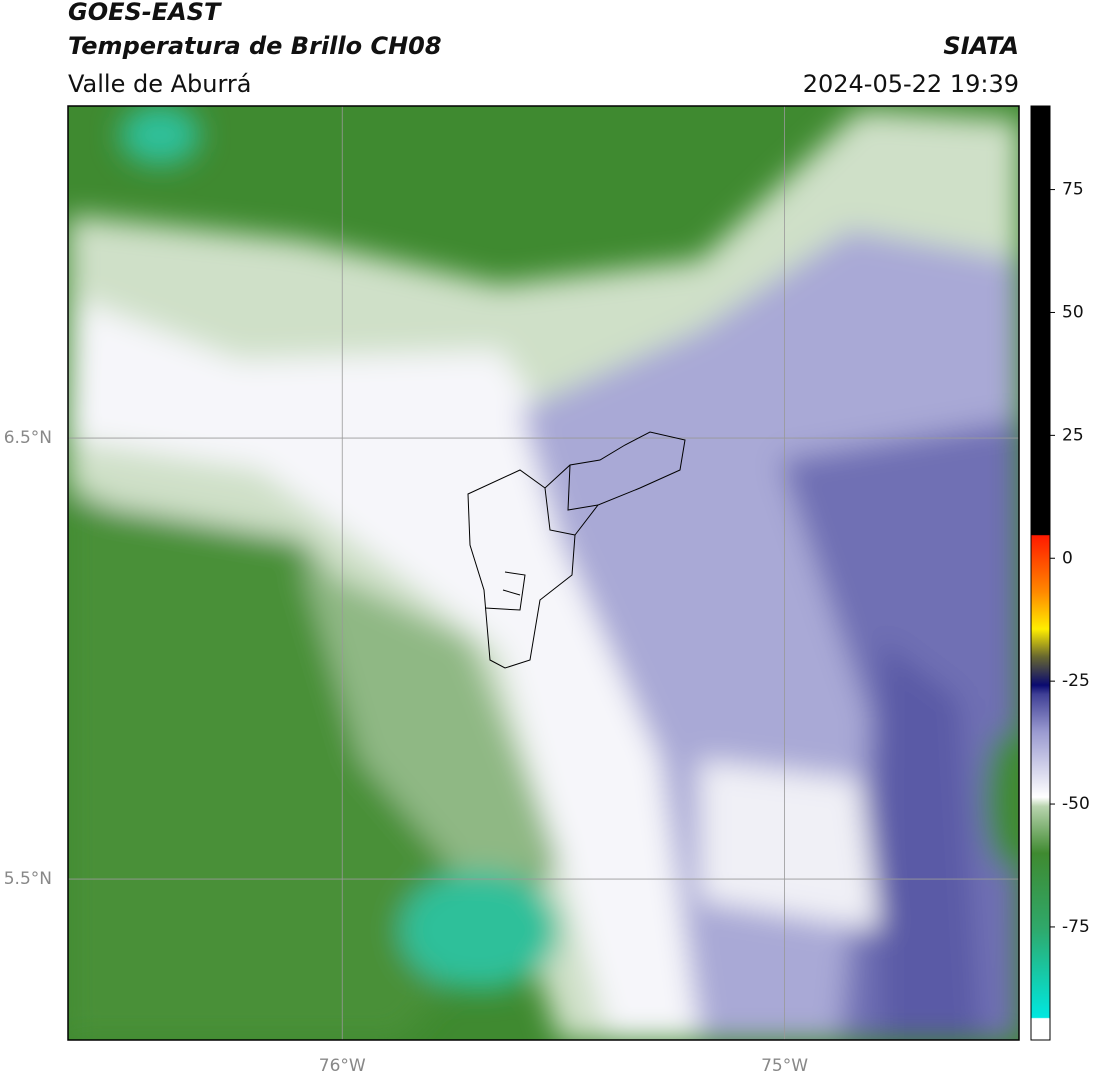 Image resolution: width=1094 pixels, height=1078 pixels. Describe the element at coordinates (784, 1066) in the screenshot. I see `x-tick-label: 75°W` at that location.